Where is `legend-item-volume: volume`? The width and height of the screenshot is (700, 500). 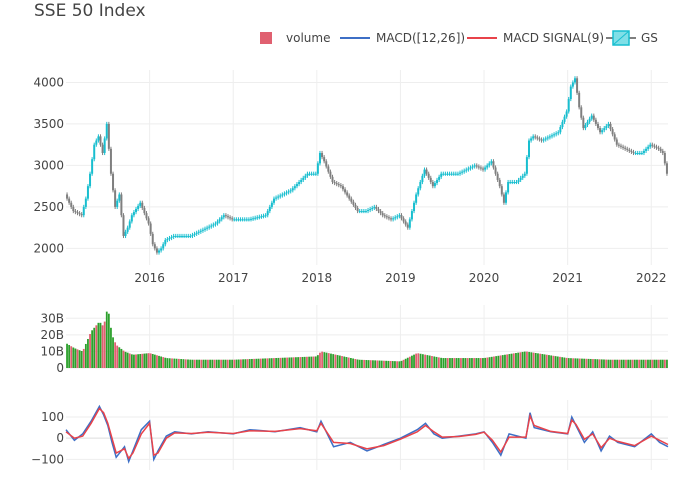
legend-item-volume: volume is located at coordinates (295, 38).